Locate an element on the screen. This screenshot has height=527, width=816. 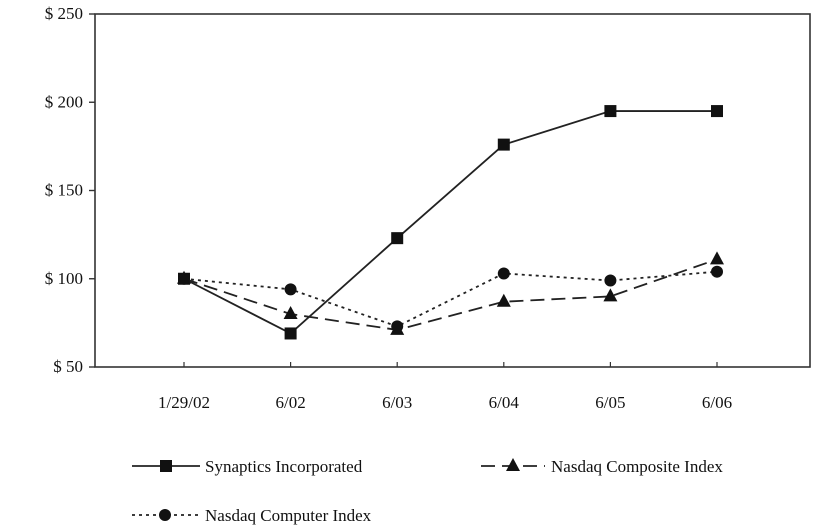
x-axis: 1/29/02 6/02 6/03 6/04 6/05 6/06 is located at coordinates (445, 387).